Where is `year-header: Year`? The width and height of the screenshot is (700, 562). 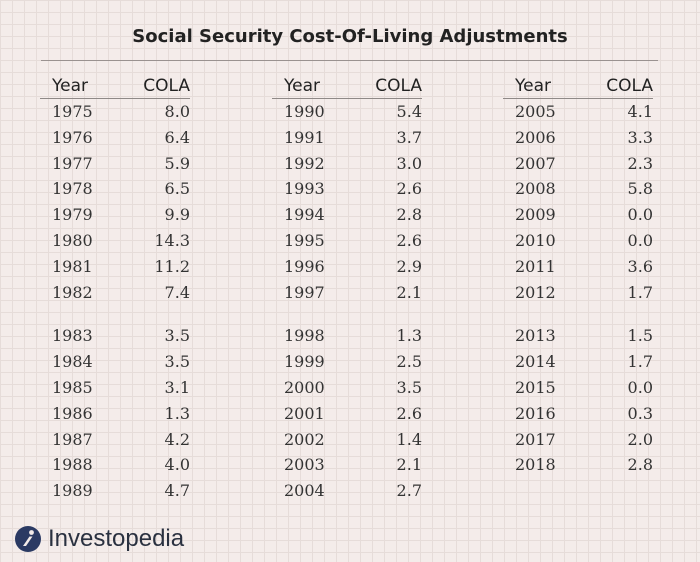 year-header: Year is located at coordinates (302, 86).